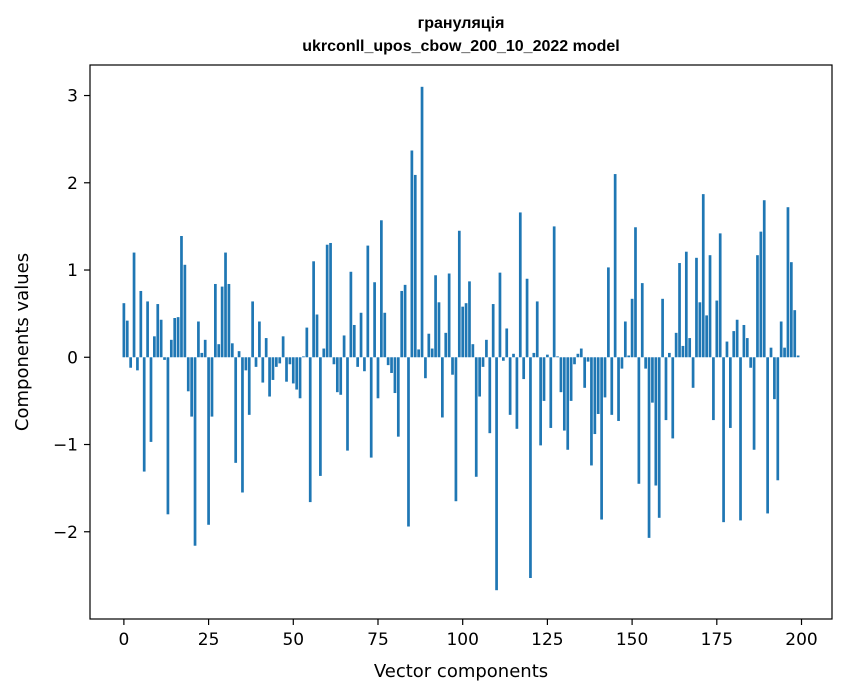 The width and height of the screenshot is (847, 696). Describe the element at coordinates (717, 640) in the screenshot. I see `x-tick-label: 175` at that location.